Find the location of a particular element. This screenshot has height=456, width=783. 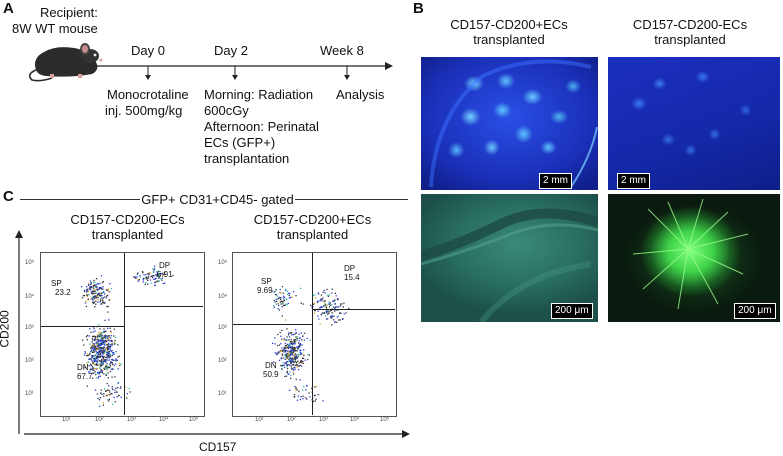

col2-line2: transplanted is located at coordinates (690, 39).